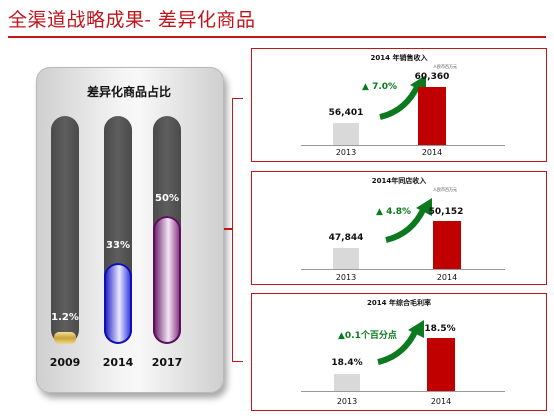  I want to click on gross-margin-box-title: 2014 年综合毛利率, so click(399, 303).